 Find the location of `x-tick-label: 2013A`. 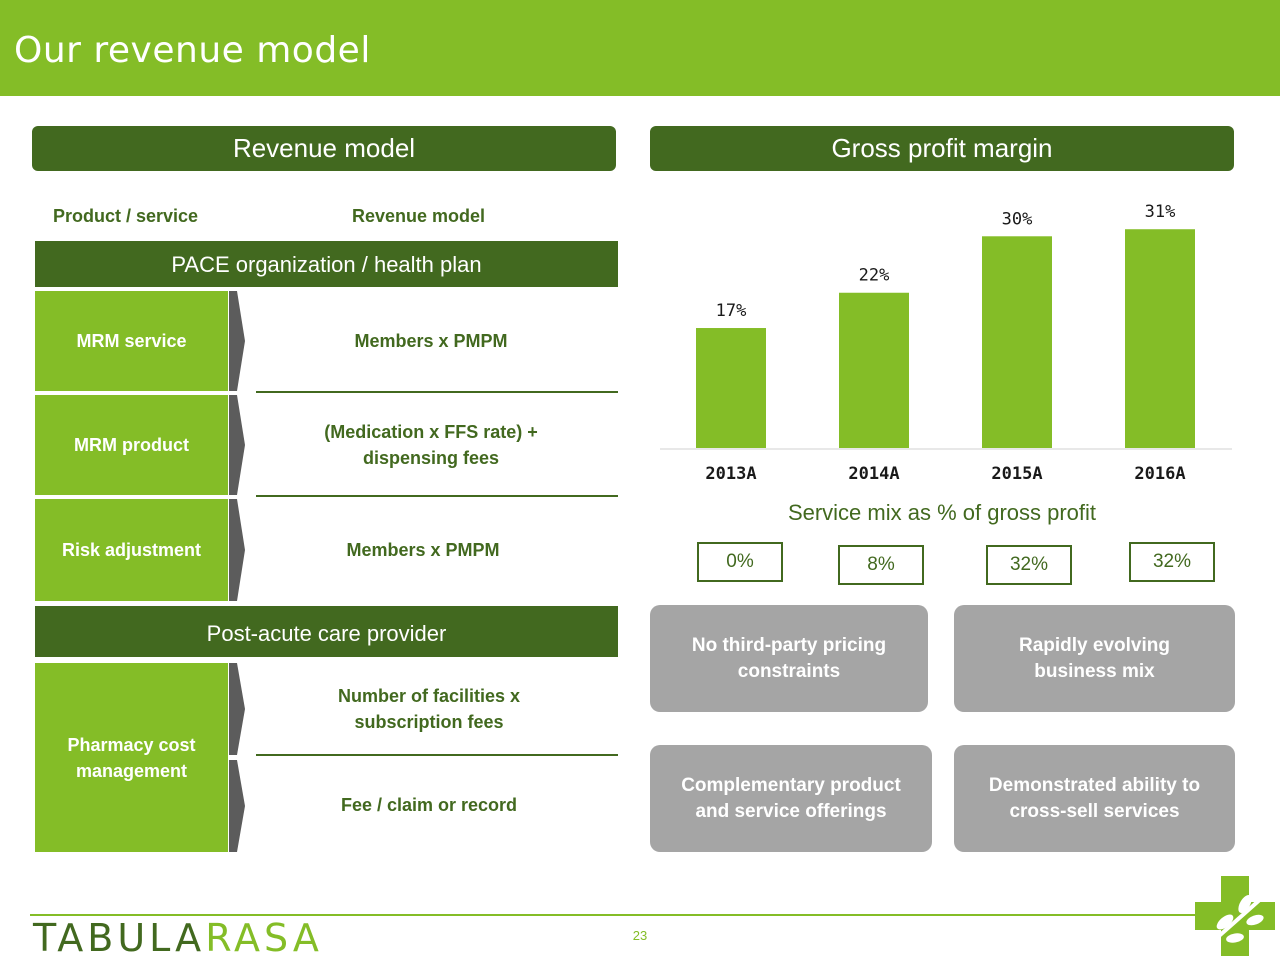

x-tick-label: 2013A is located at coordinates (730, 474).